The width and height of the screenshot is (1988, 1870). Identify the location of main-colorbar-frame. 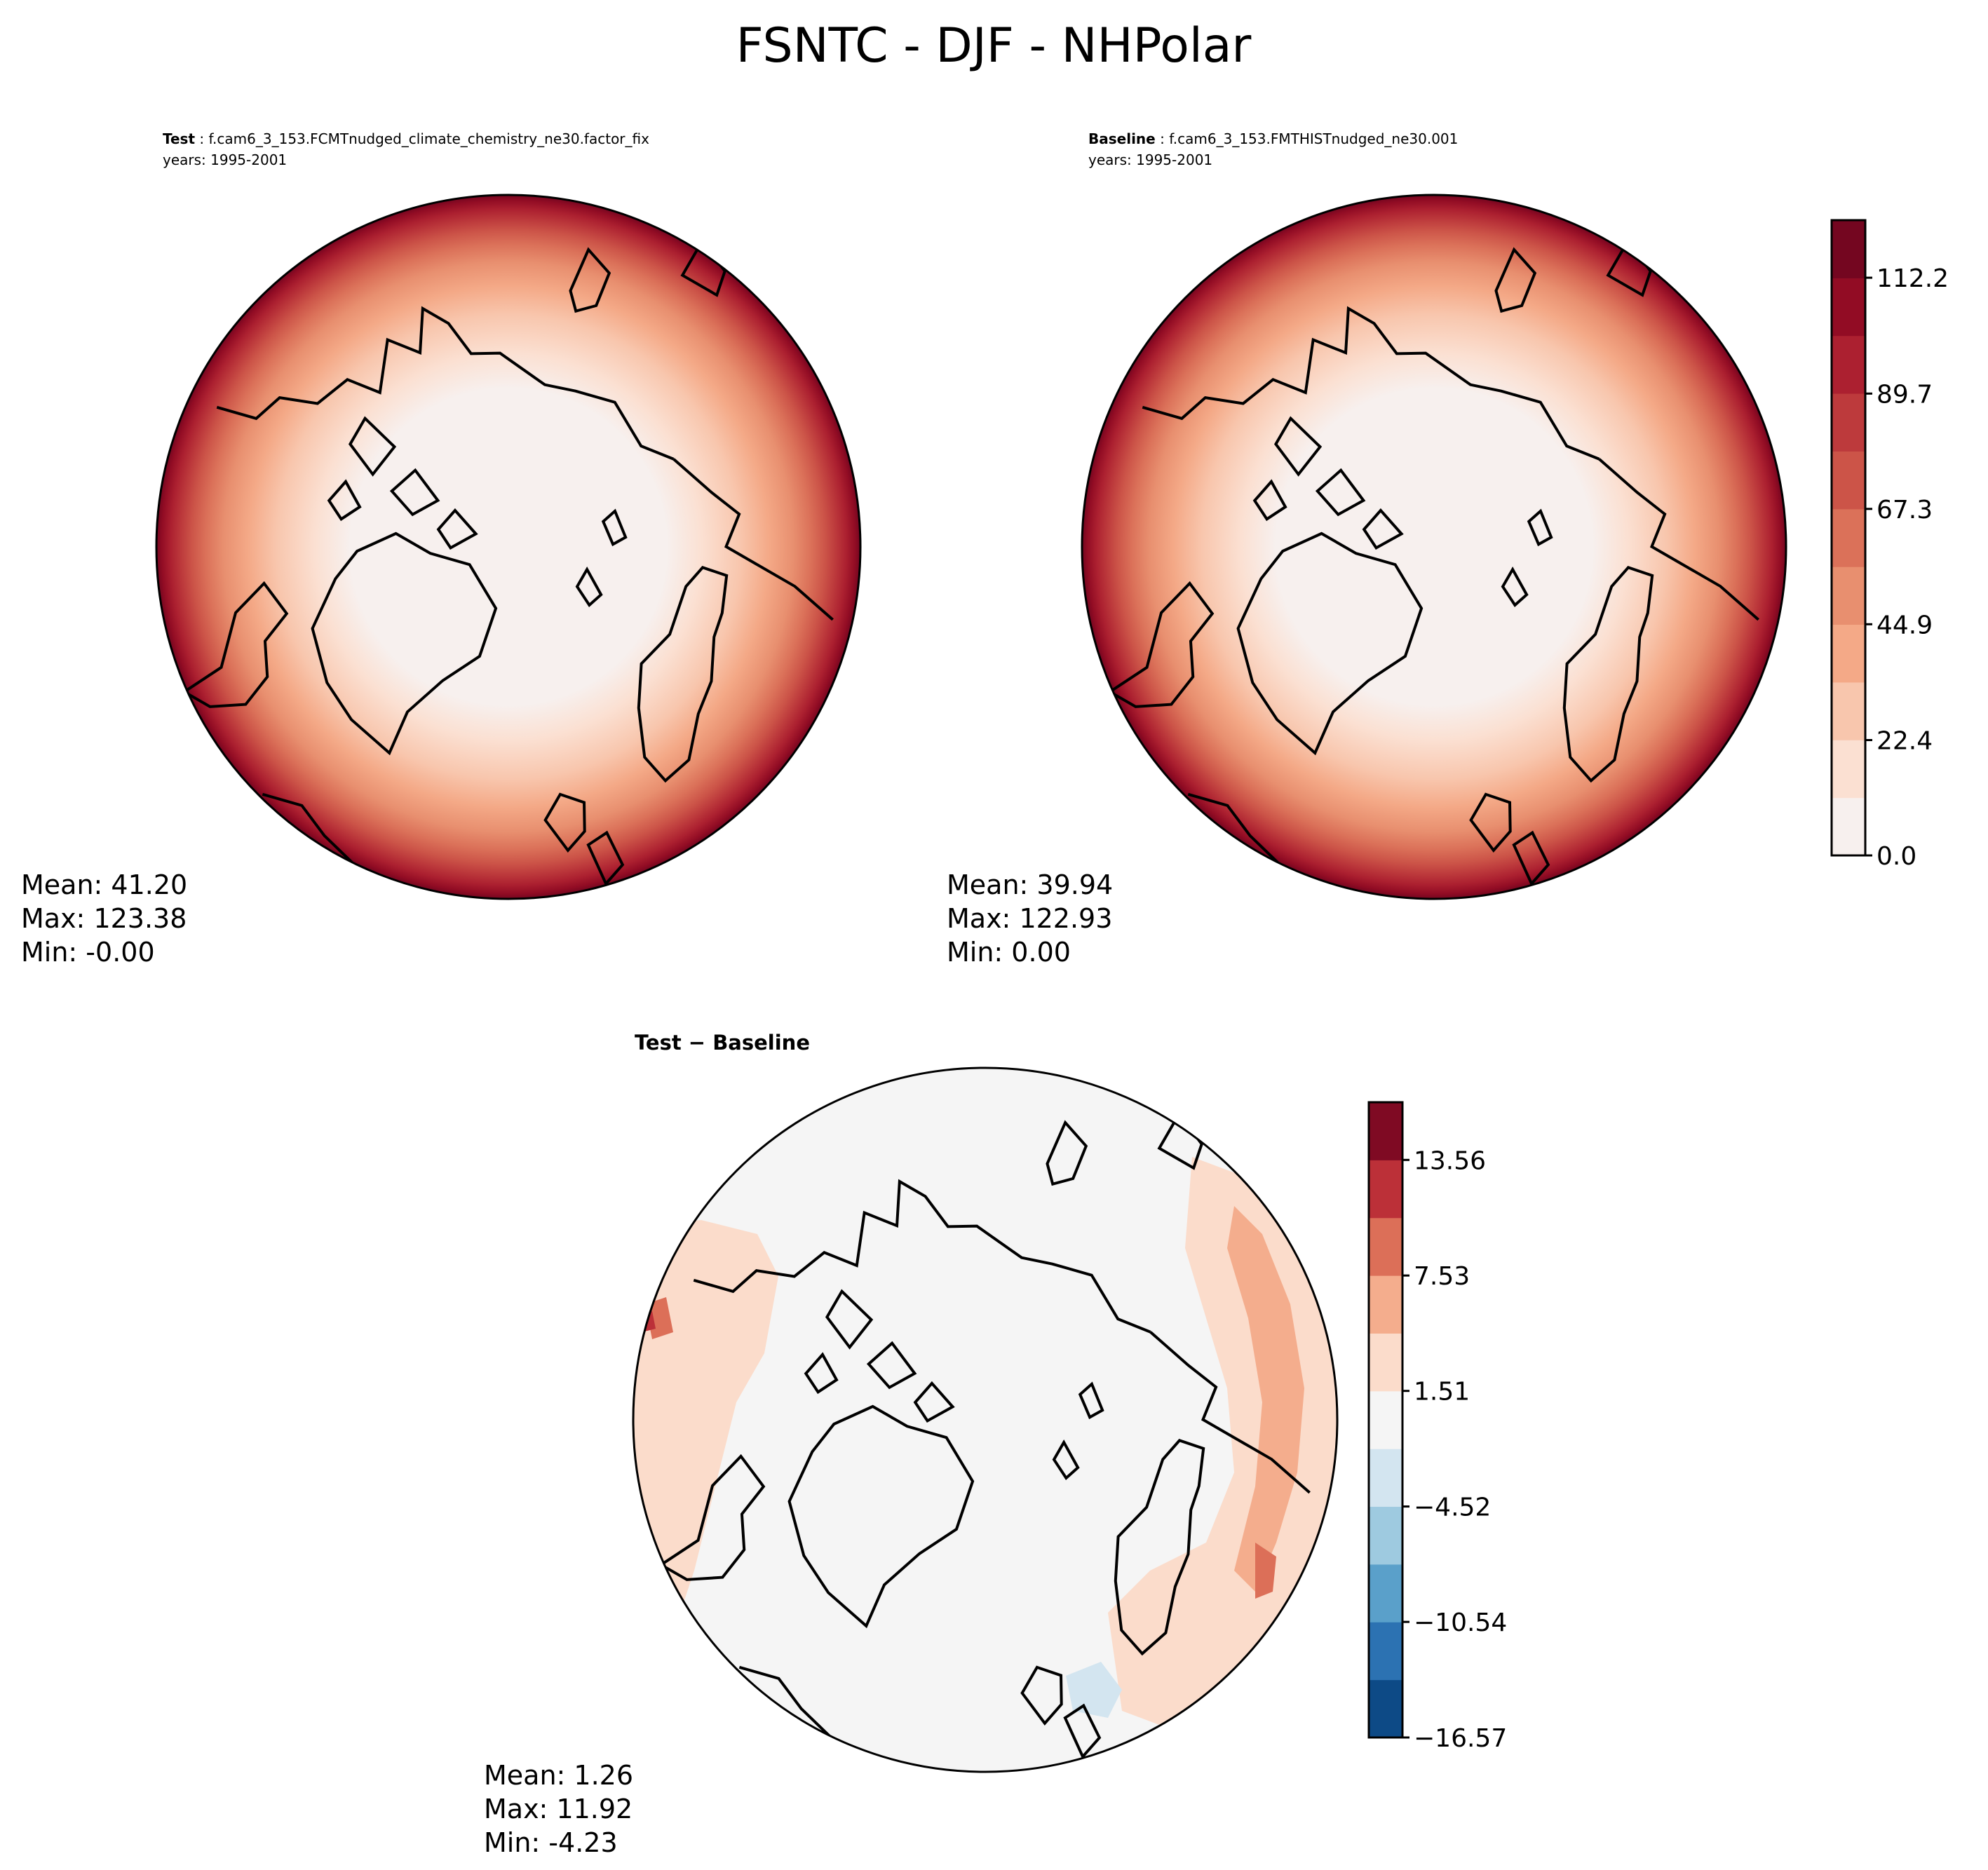
(1848, 538).